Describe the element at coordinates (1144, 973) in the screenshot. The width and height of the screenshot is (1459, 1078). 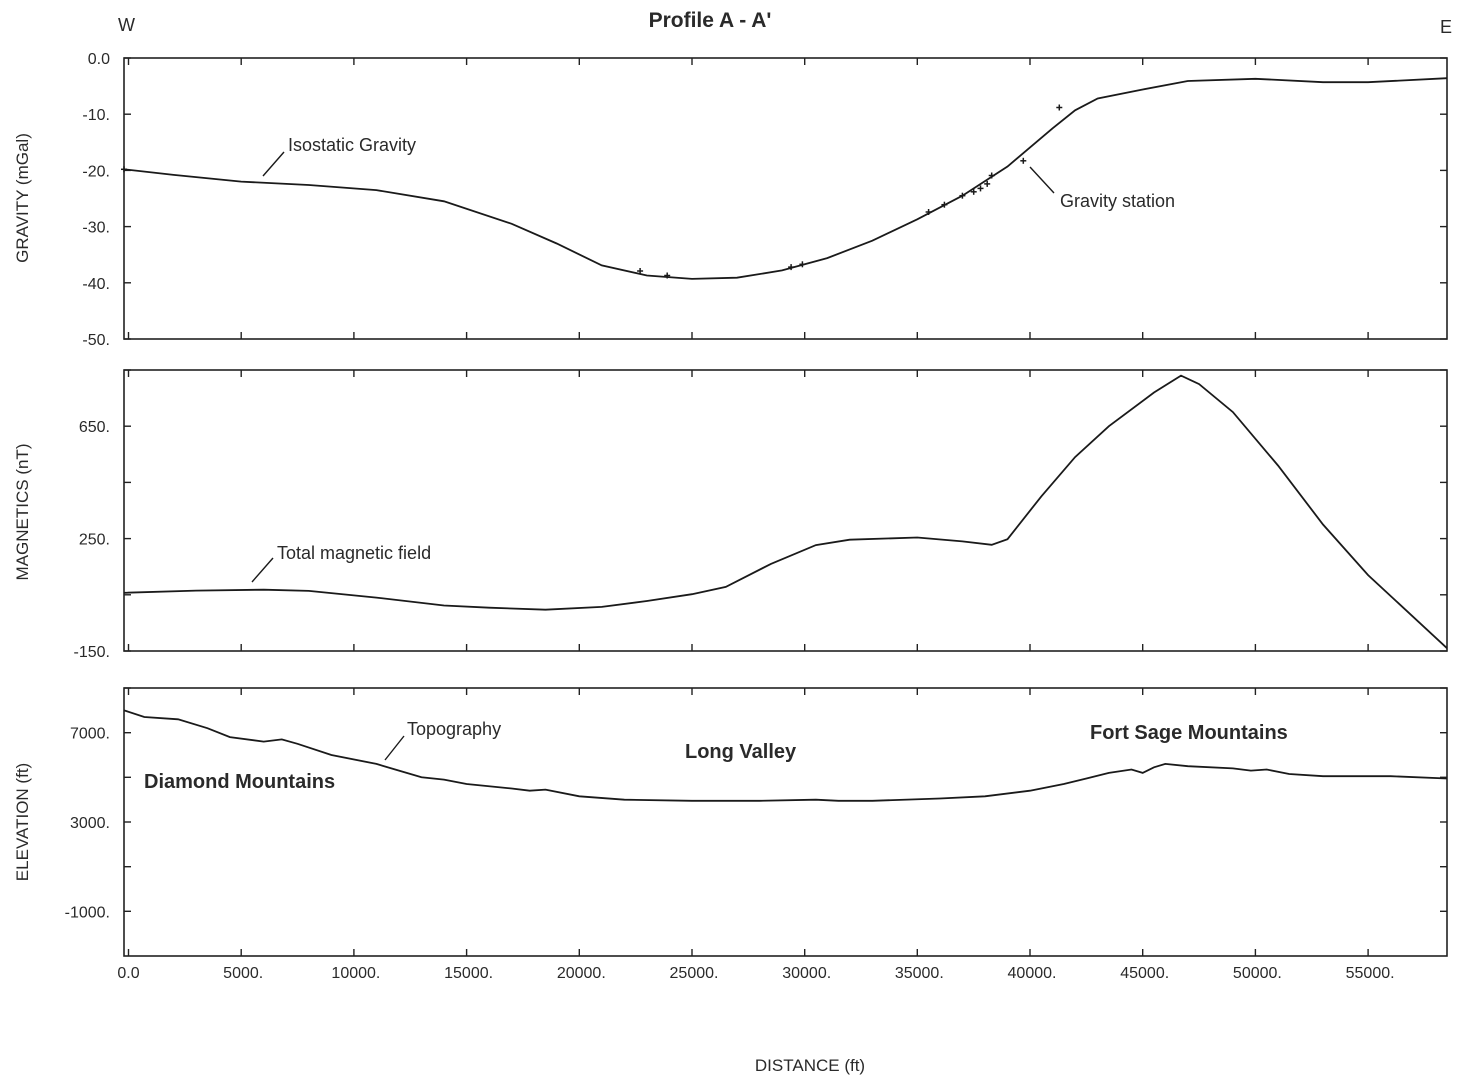
I see `x-tick-label: 45000.` at that location.